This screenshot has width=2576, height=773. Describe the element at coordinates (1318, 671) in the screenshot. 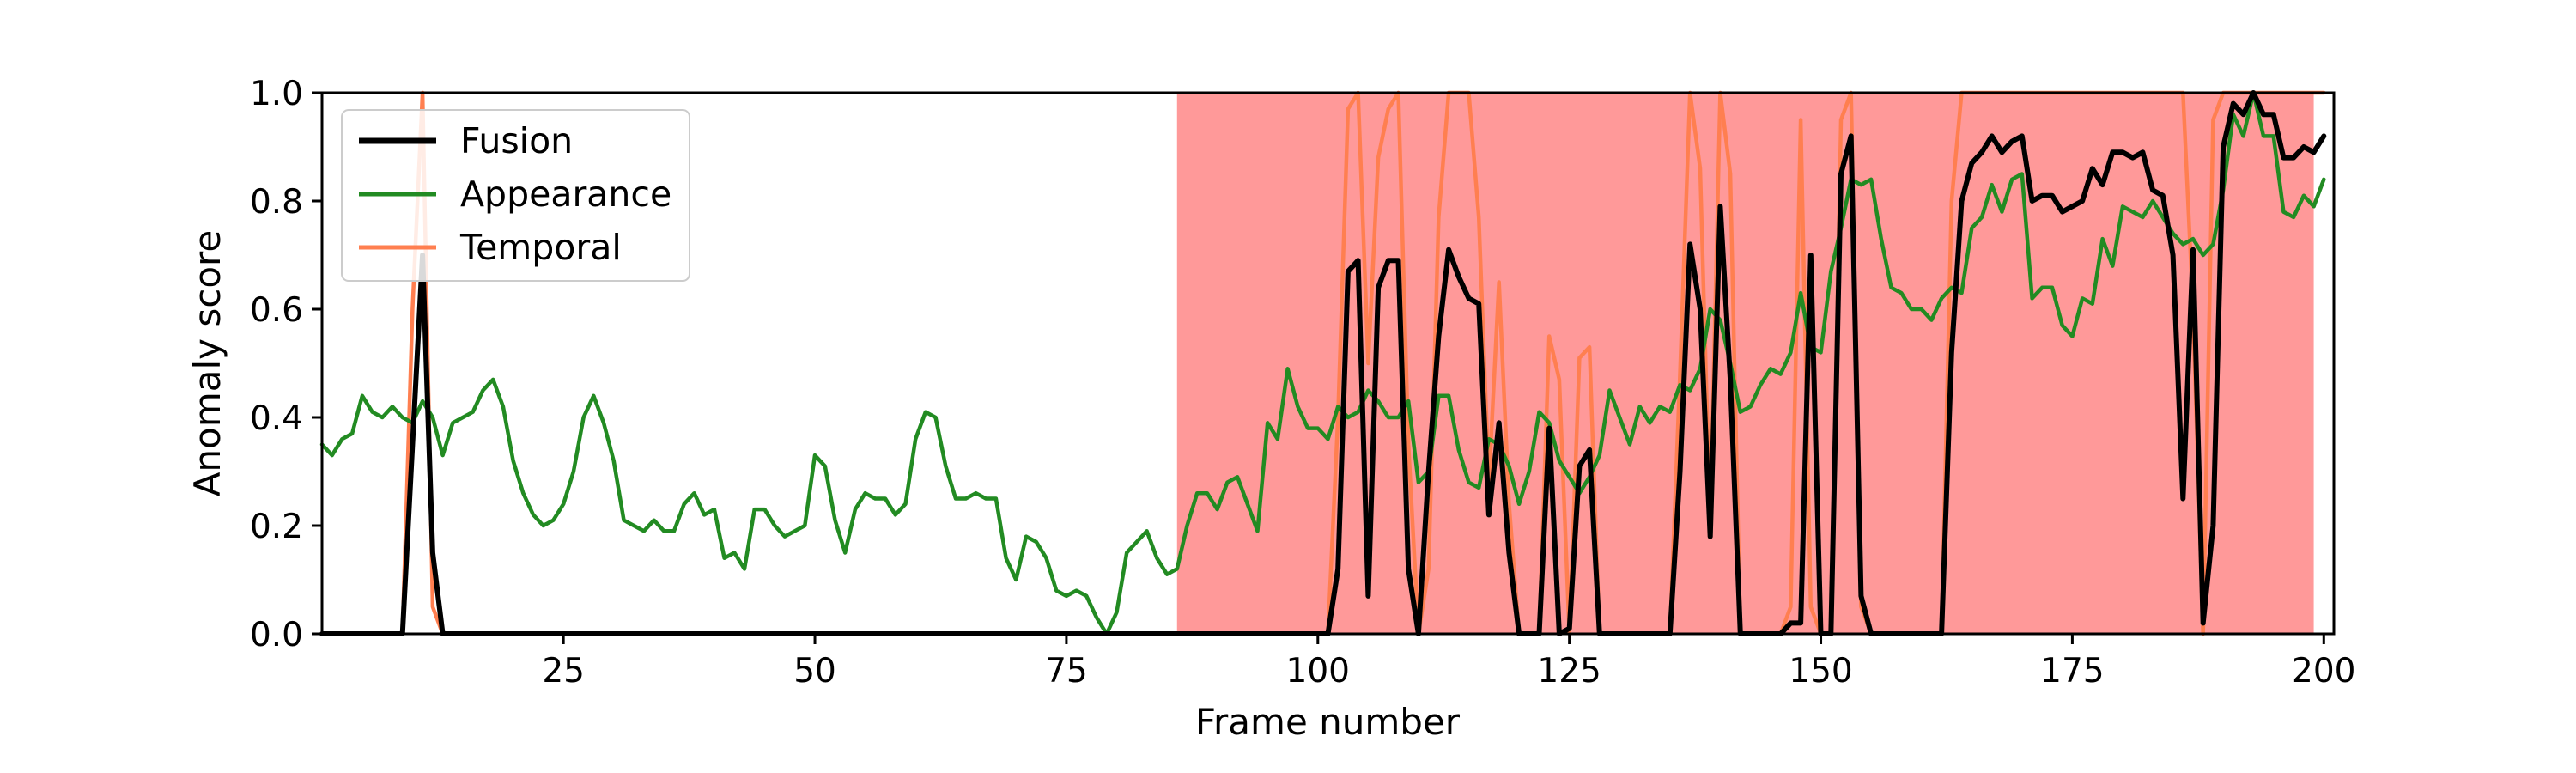

I see `x-tick-label: 100` at that location.